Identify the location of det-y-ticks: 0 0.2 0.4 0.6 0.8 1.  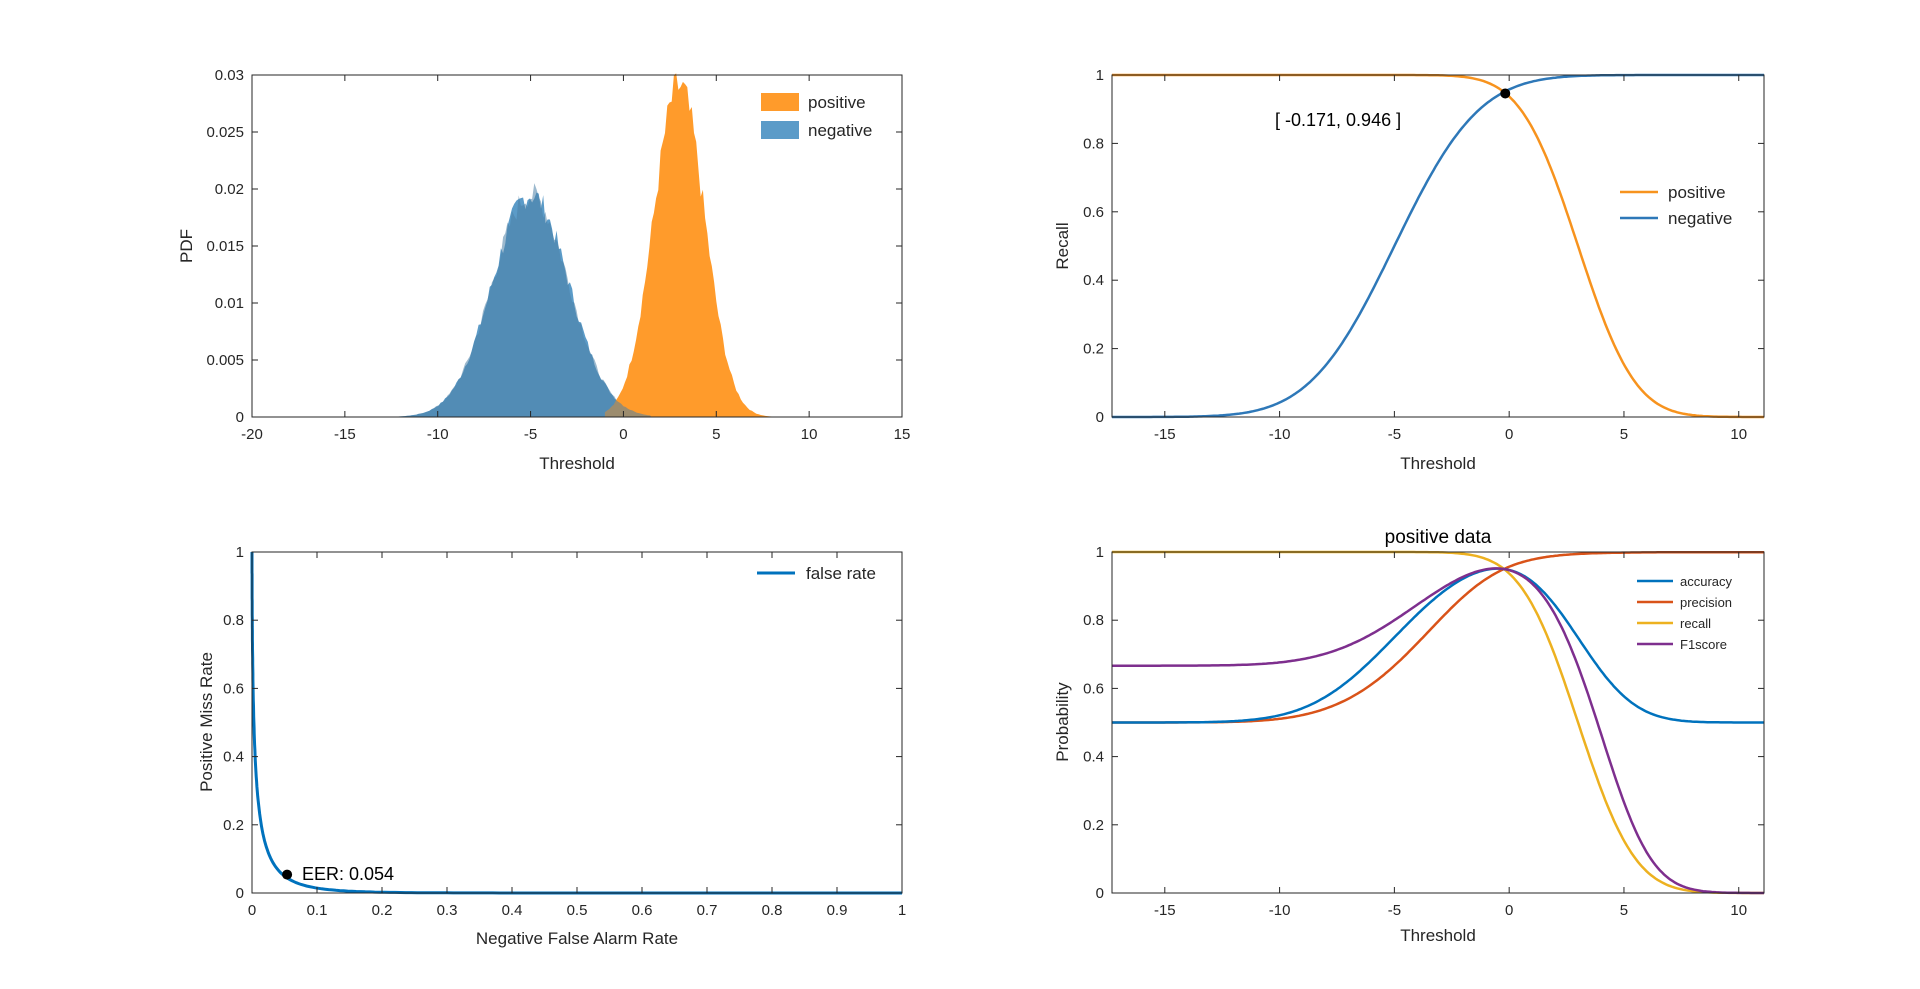
(562, 723).